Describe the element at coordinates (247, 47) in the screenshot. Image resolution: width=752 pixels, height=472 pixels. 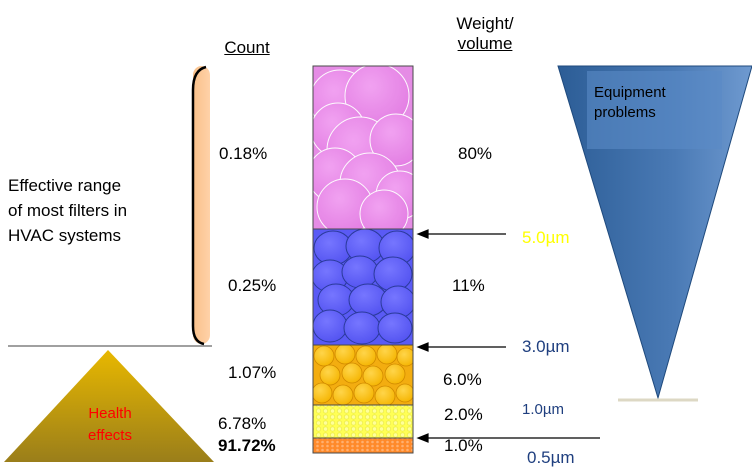
I see `count-header: Count` at that location.